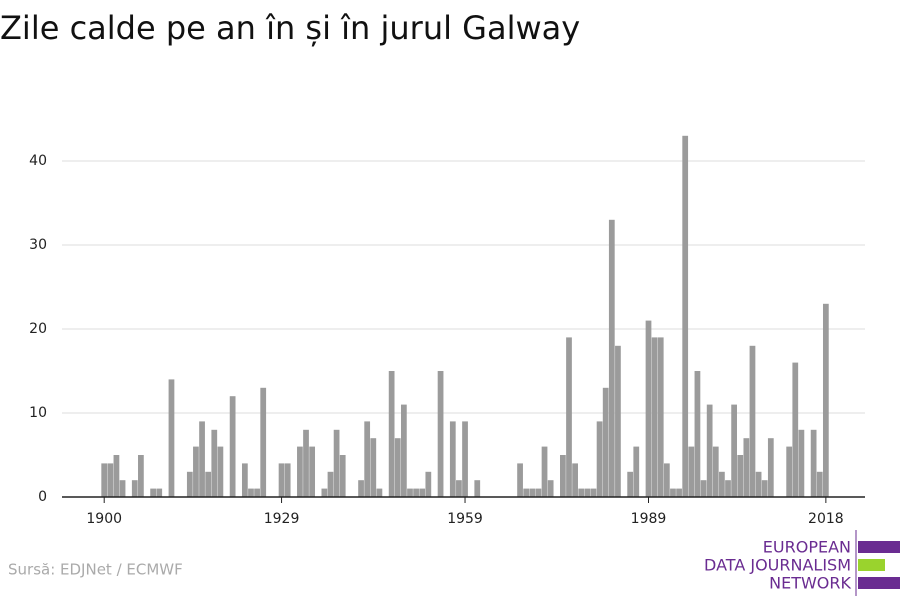  I want to click on y-tick-label: 30, so click(38, 245).